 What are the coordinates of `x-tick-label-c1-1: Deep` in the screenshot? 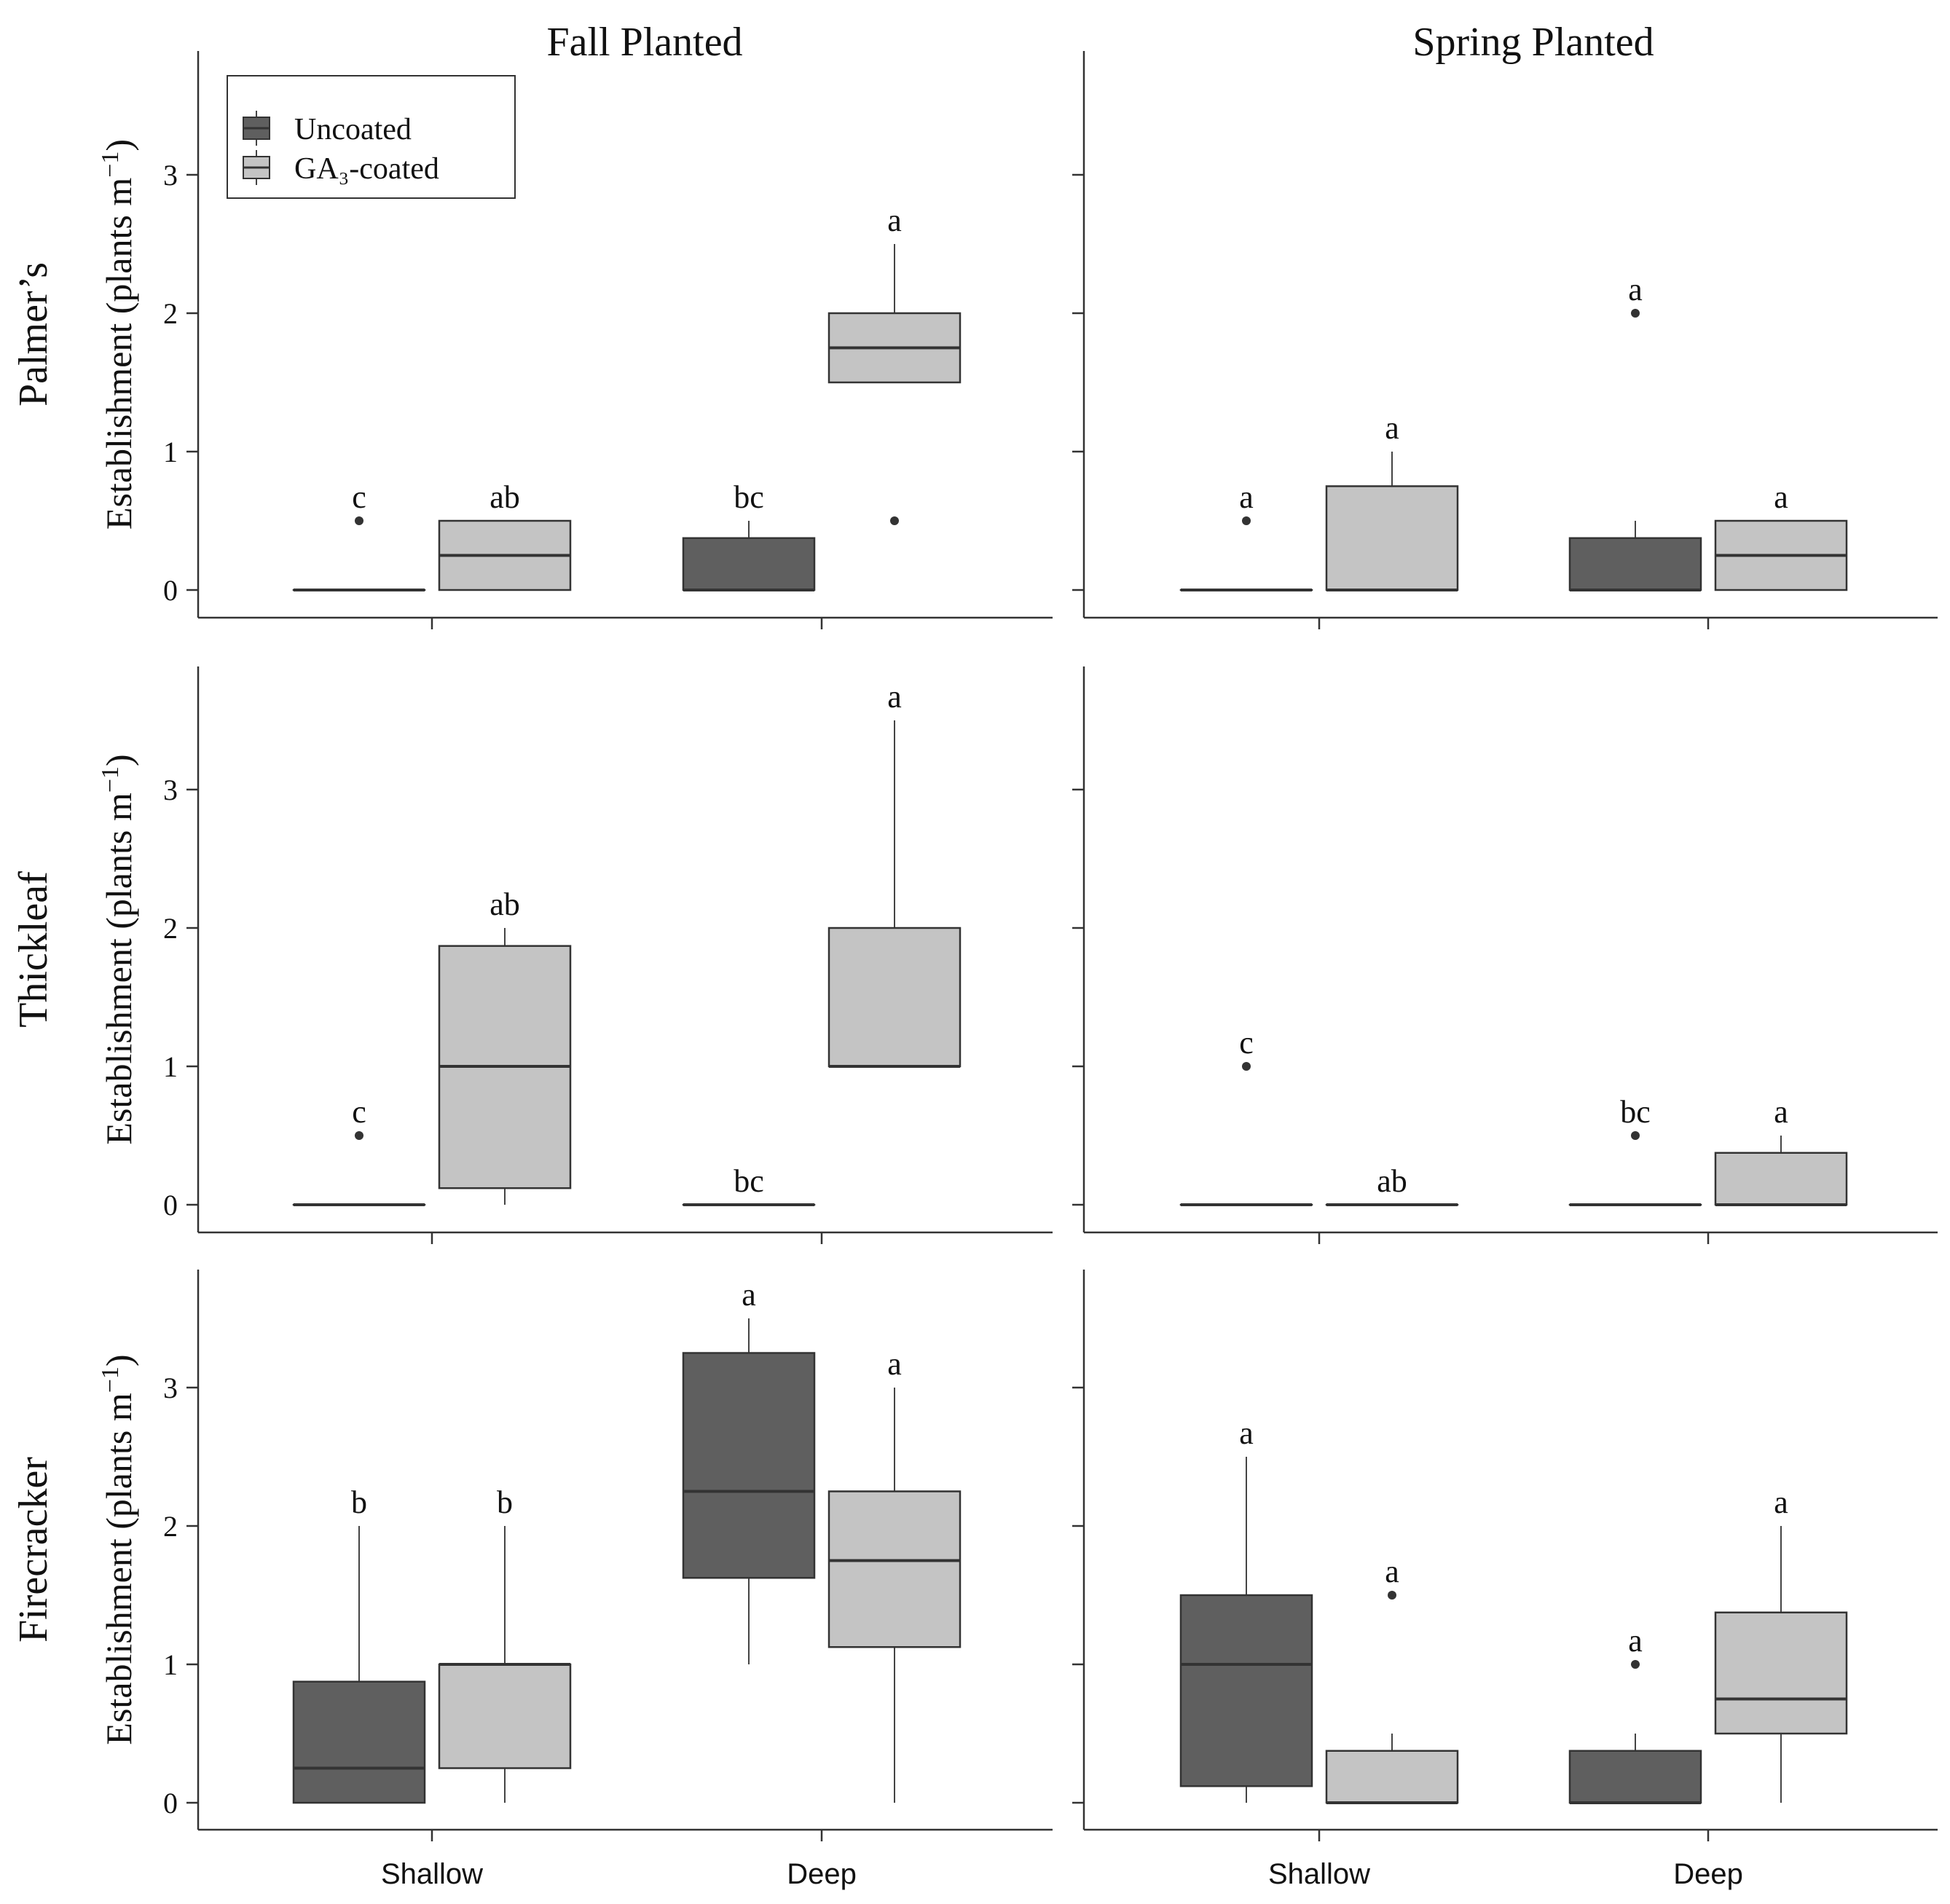 It's located at (1708, 1874).